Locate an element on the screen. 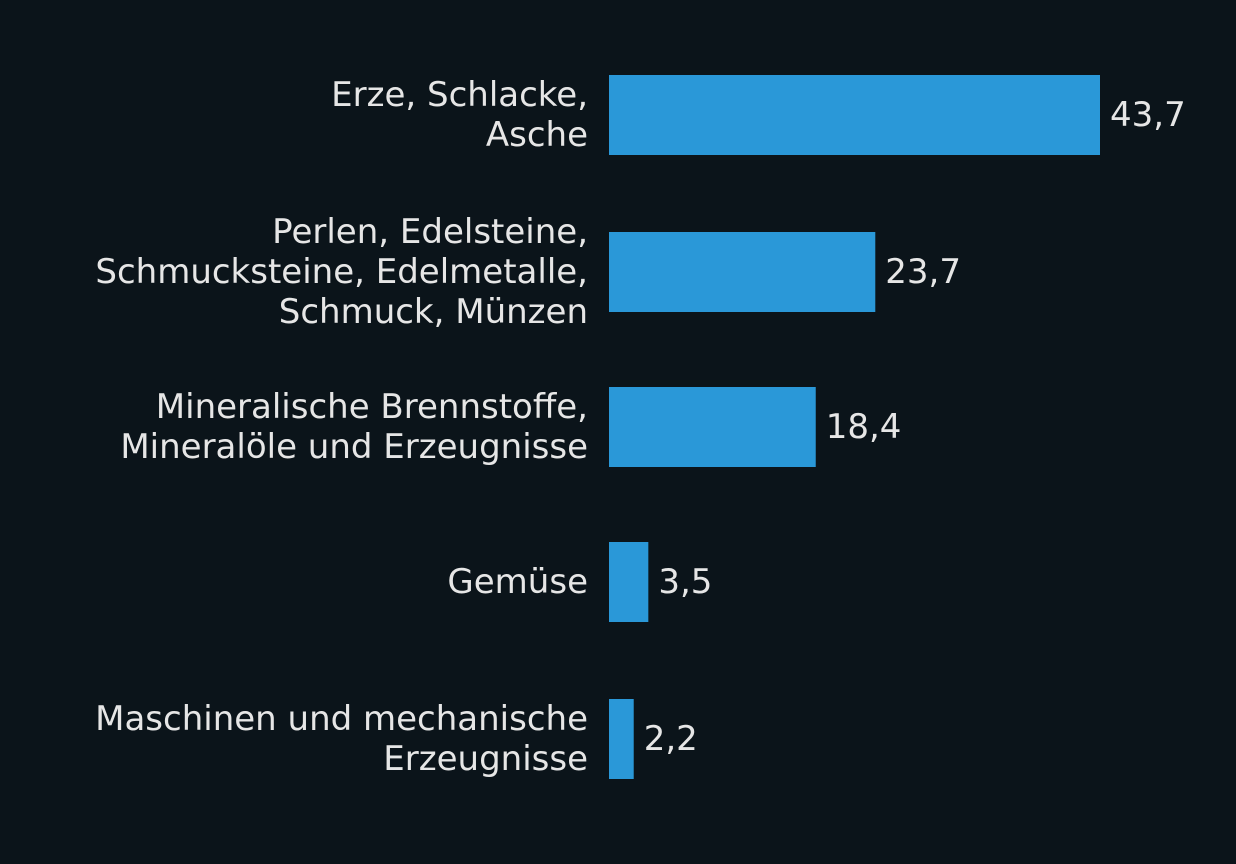  category-label-1-line-2: Schmuck, Münzen is located at coordinates (433, 312).